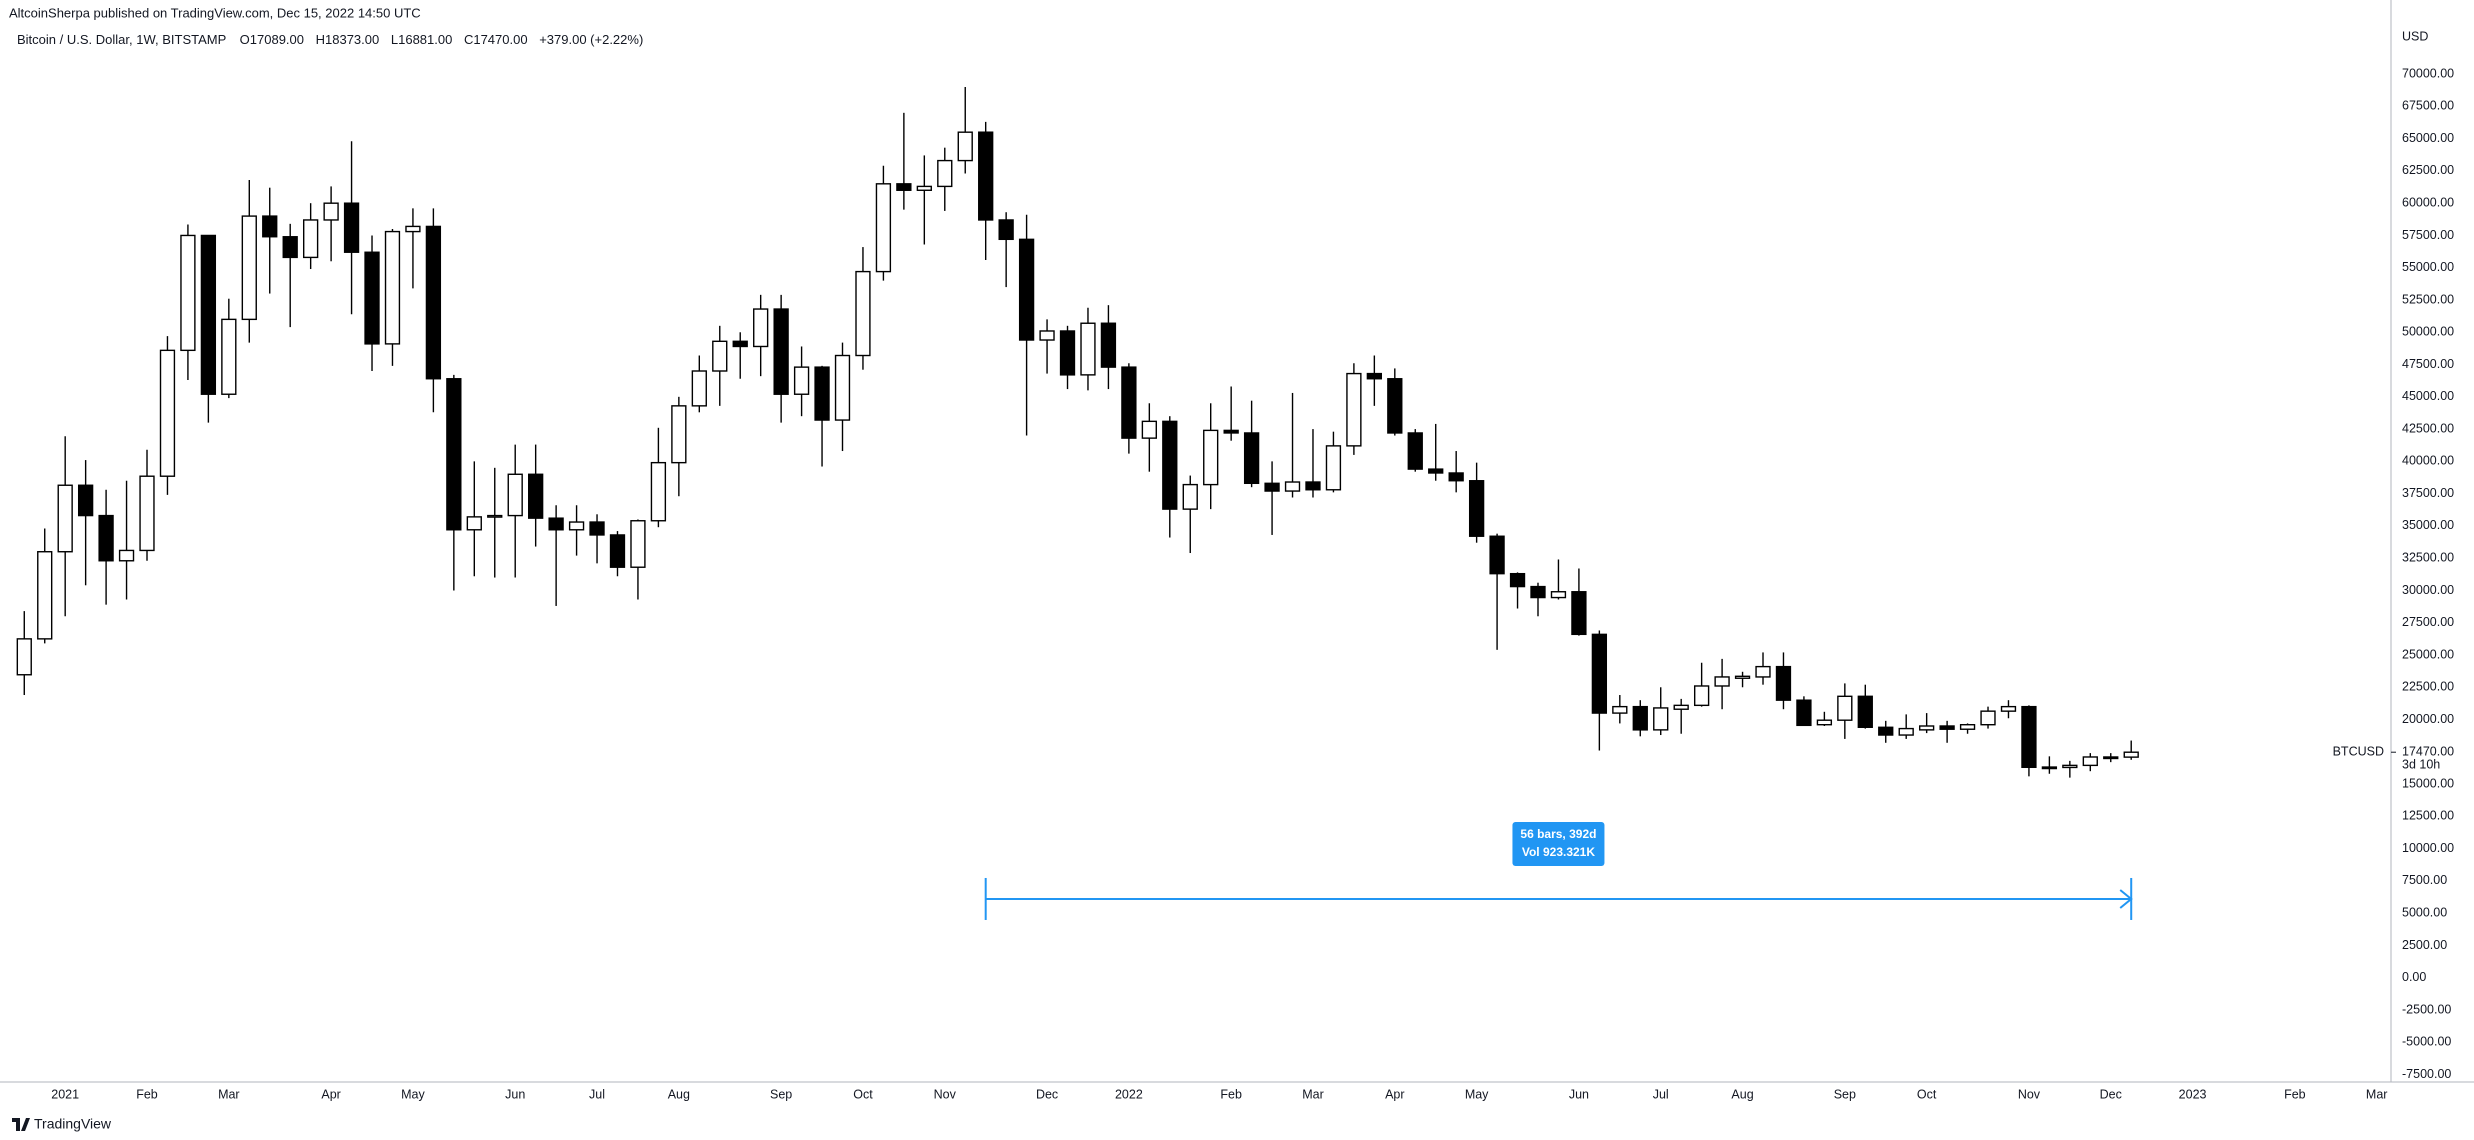 Image resolution: width=2474 pixels, height=1140 pixels. Describe the element at coordinates (2428, 299) in the screenshot. I see `y-tick-label: 52500.00` at that location.